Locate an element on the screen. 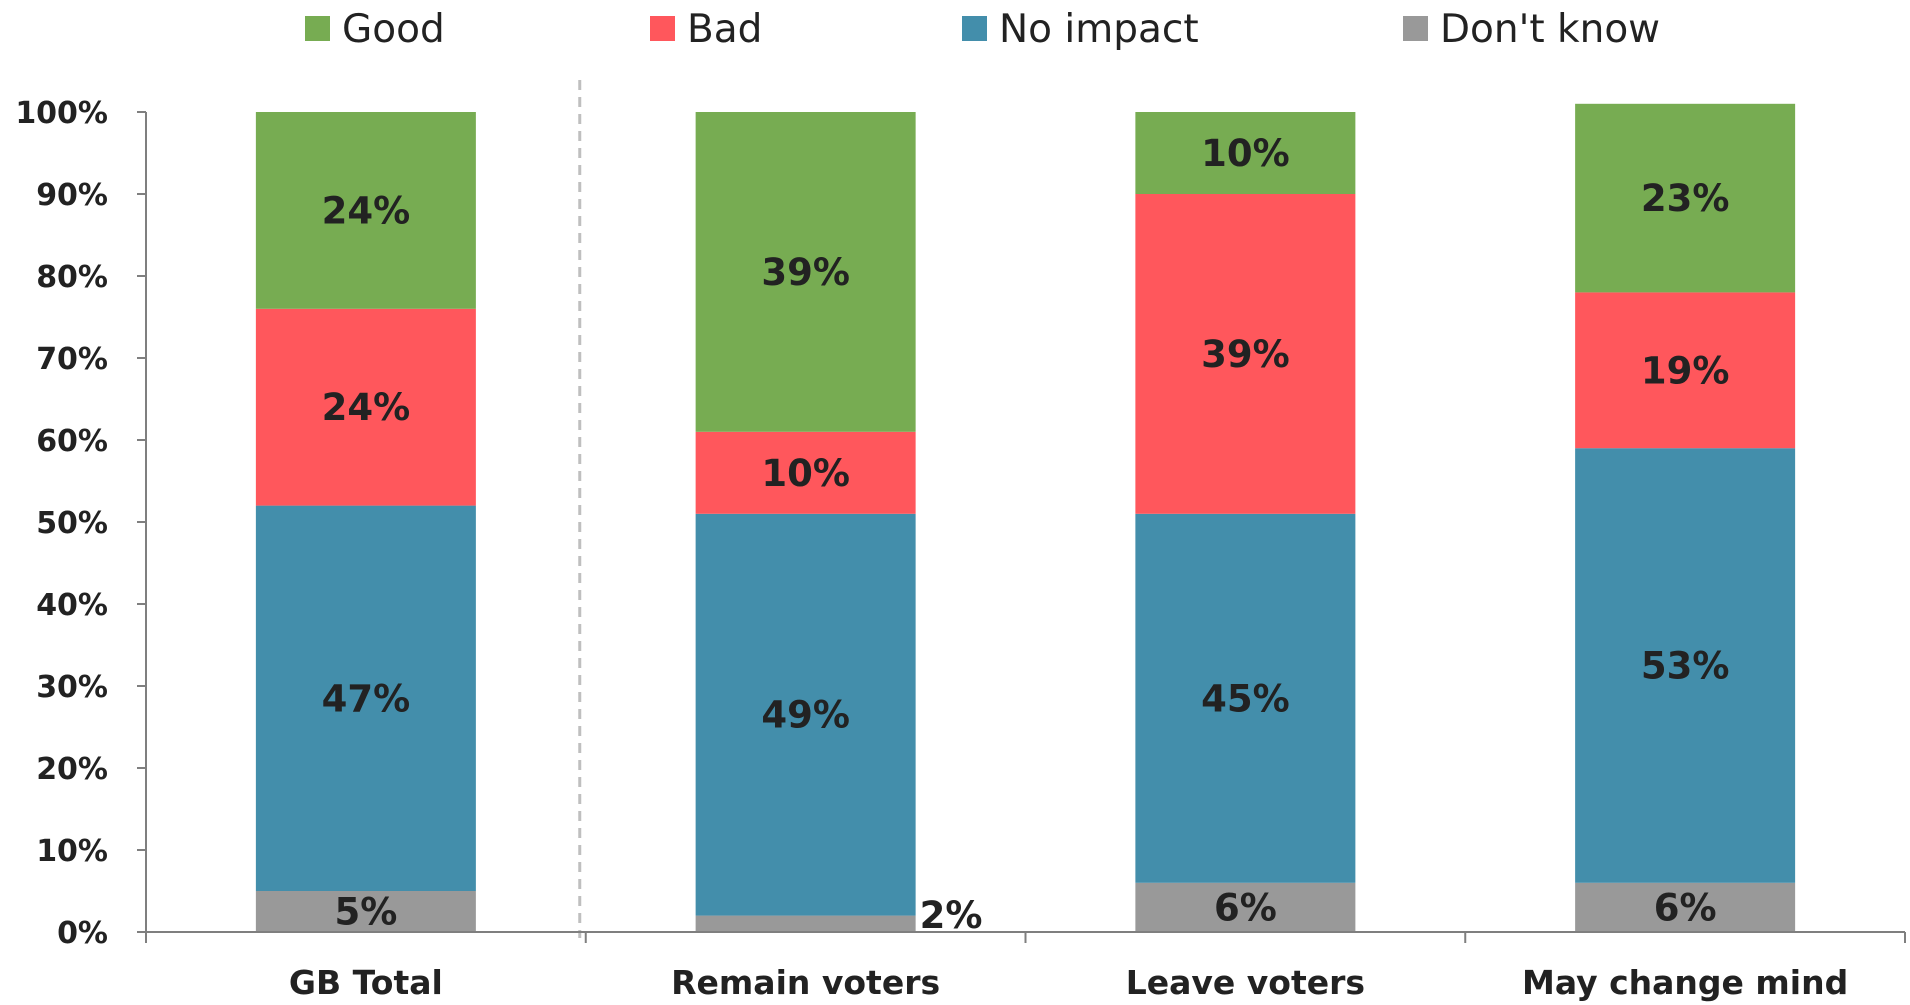 The image size is (1910, 1005). y-tick-label: 80% is located at coordinates (72, 277).